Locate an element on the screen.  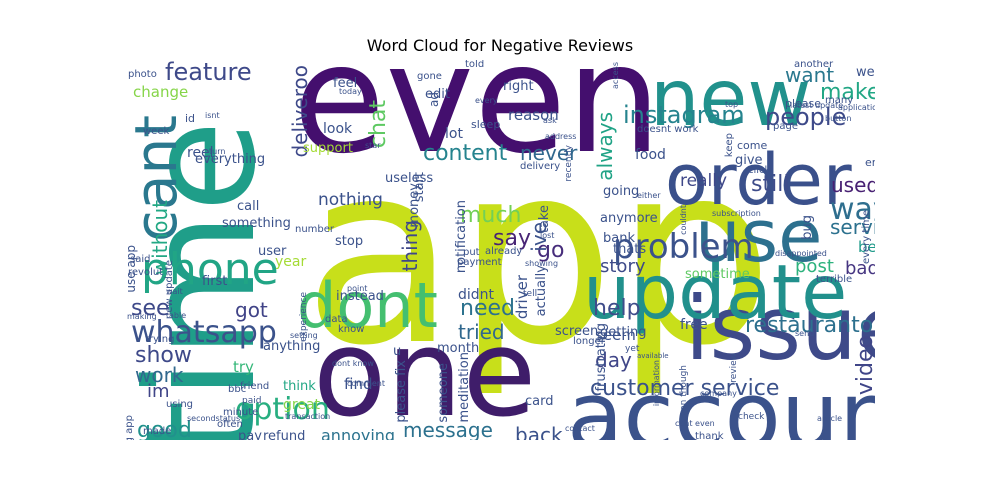
word-reel: reel is located at coordinates (200, 153).